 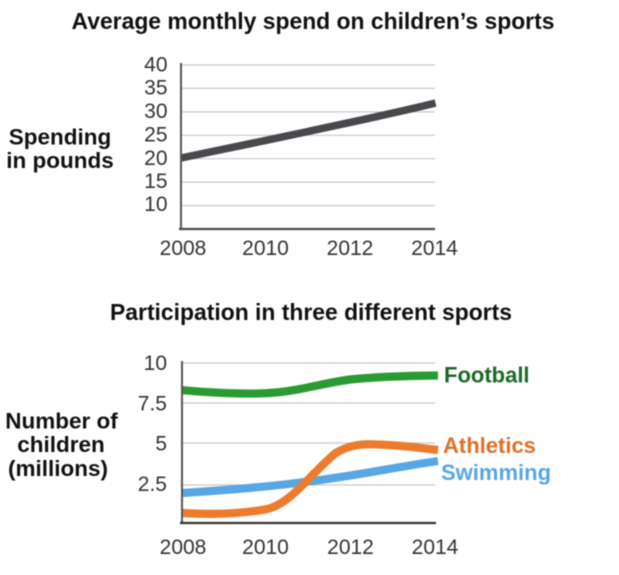 What do you see at coordinates (161, 443) in the screenshot?
I see `svg-text: 5` at bounding box center [161, 443].